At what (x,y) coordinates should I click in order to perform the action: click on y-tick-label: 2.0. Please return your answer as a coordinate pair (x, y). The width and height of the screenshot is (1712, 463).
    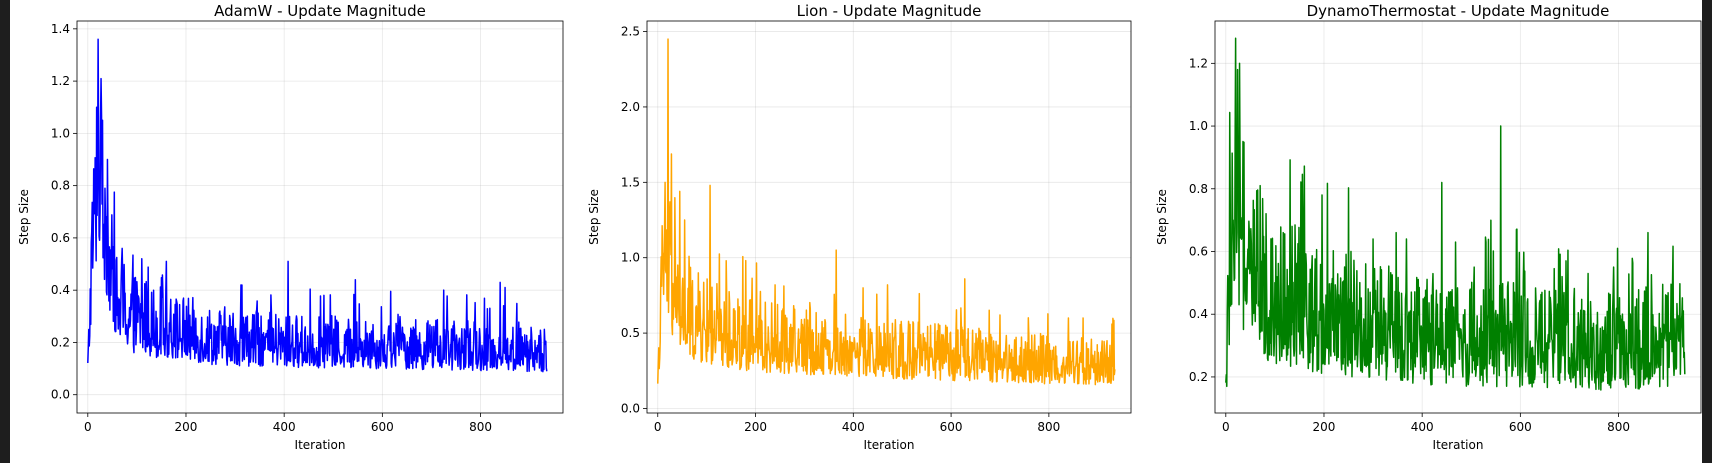
    Looking at the image, I should click on (630, 107).